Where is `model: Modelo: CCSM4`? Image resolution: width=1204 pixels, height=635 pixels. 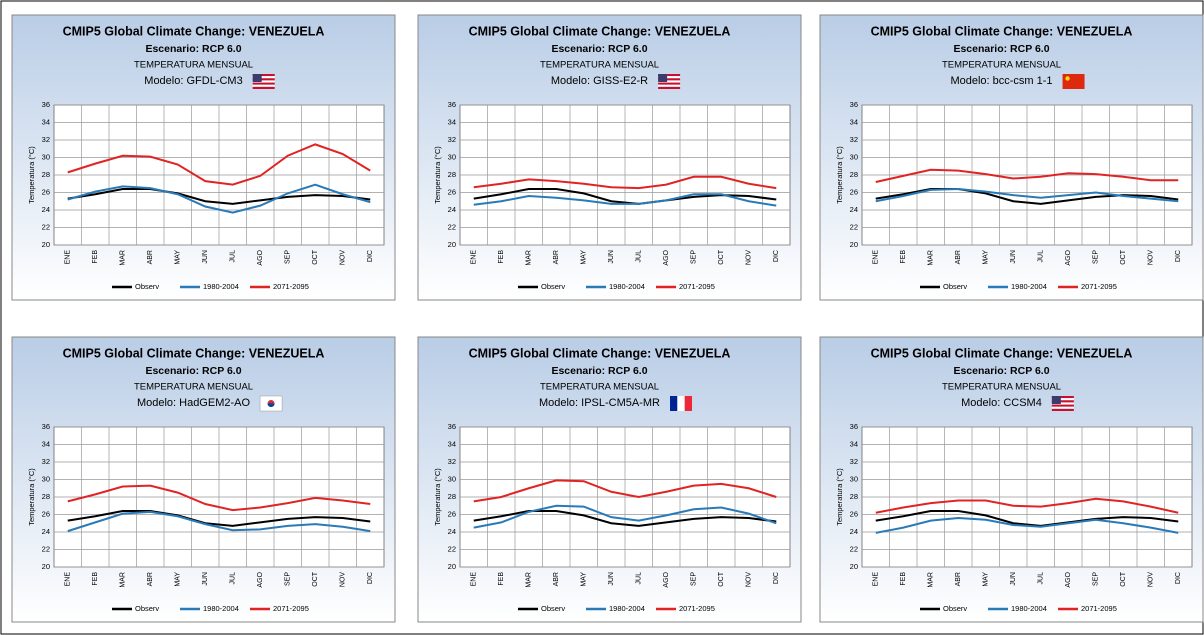
model: Modelo: CCSM4 is located at coordinates (1001, 403).